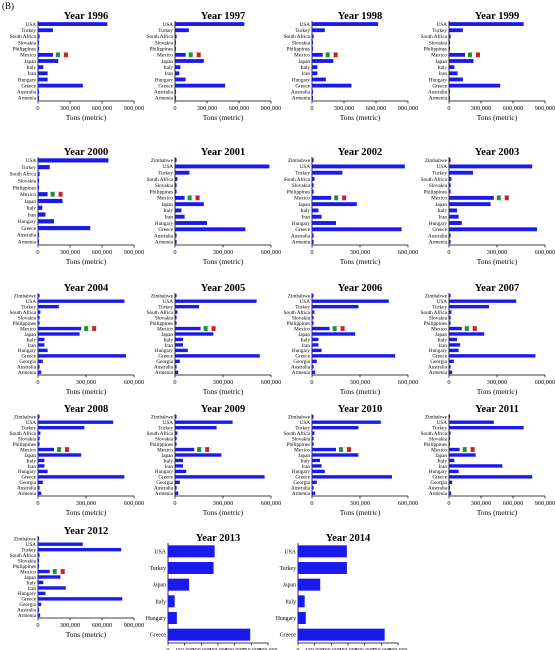 The image size is (555, 650). What do you see at coordinates (176, 296) in the screenshot?
I see `bar-zimbabwe` at bounding box center [176, 296].